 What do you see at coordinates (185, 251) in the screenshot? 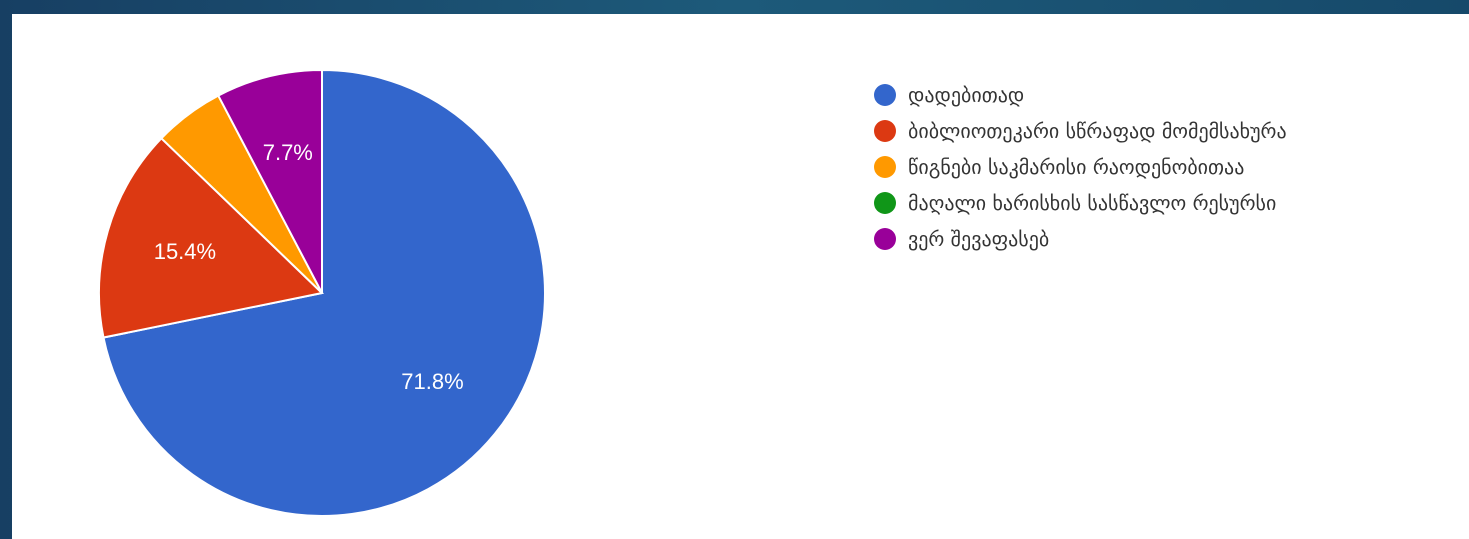
I see `slice-value-label: 15.4%` at bounding box center [185, 251].